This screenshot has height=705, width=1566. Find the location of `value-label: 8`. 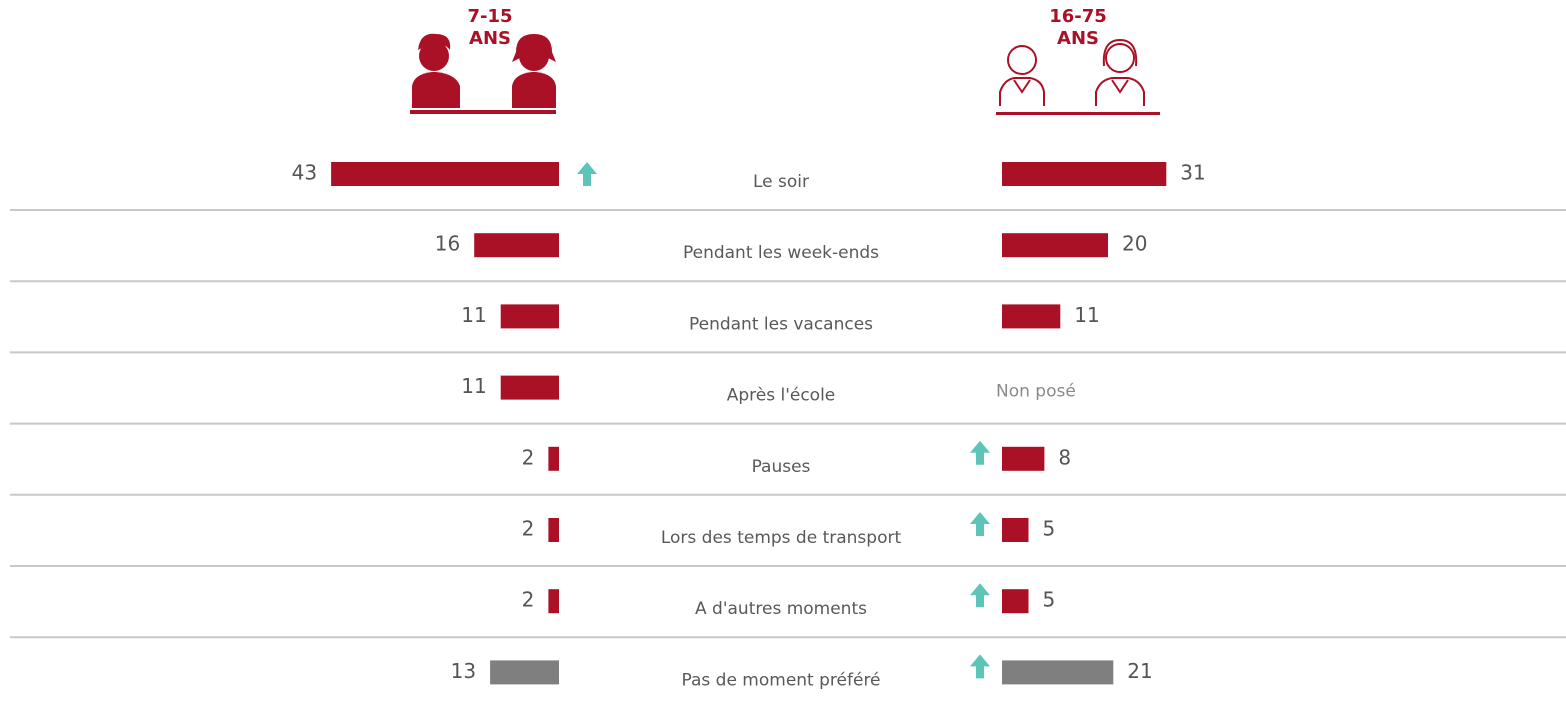

value-label: 8 is located at coordinates (1064, 457).